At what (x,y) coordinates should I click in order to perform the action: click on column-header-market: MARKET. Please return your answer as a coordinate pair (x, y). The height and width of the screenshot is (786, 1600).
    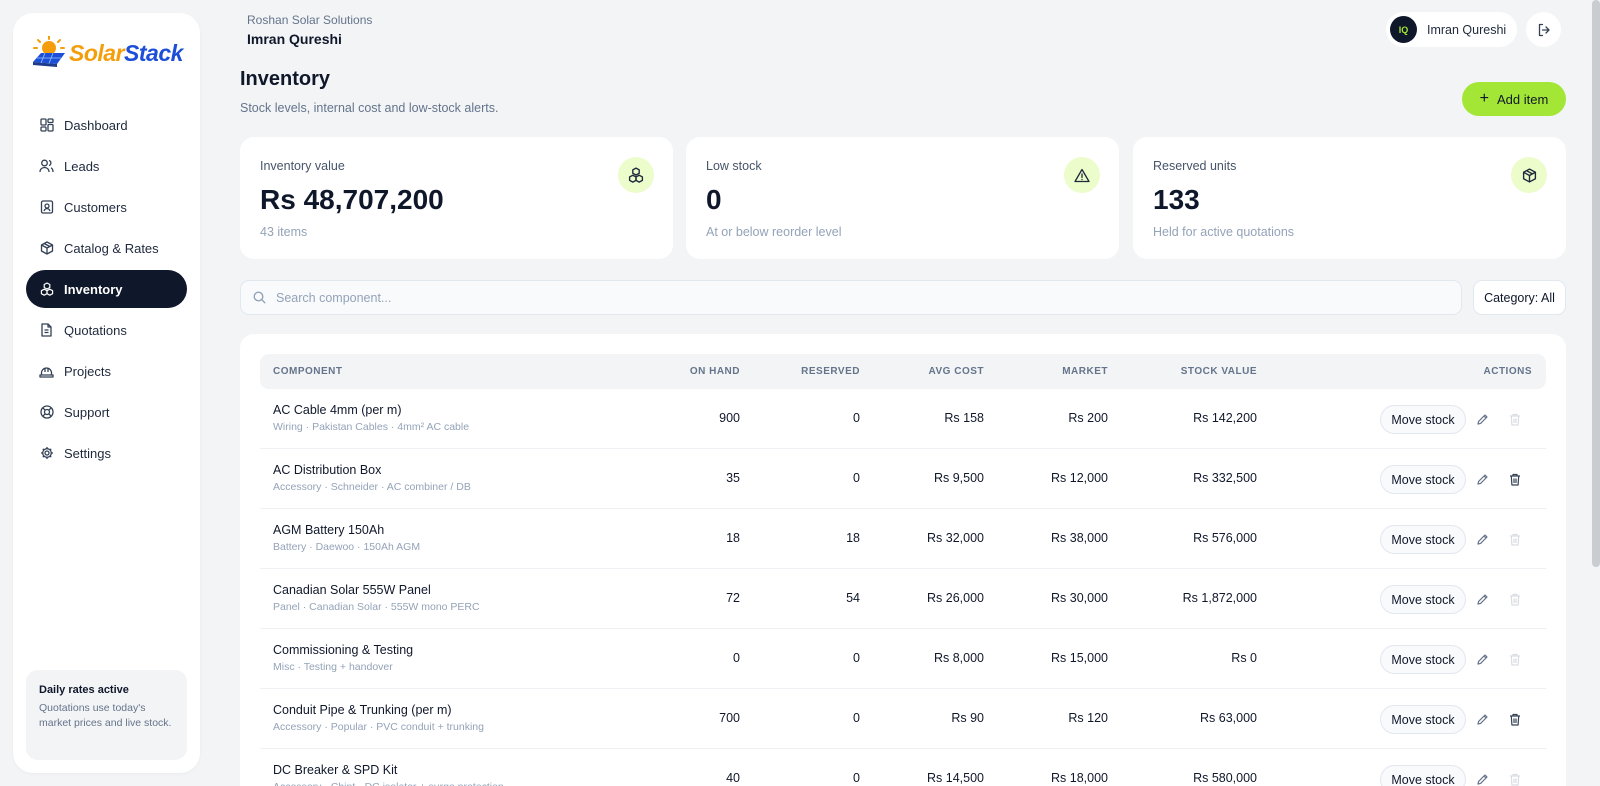
    Looking at the image, I should click on (1085, 371).